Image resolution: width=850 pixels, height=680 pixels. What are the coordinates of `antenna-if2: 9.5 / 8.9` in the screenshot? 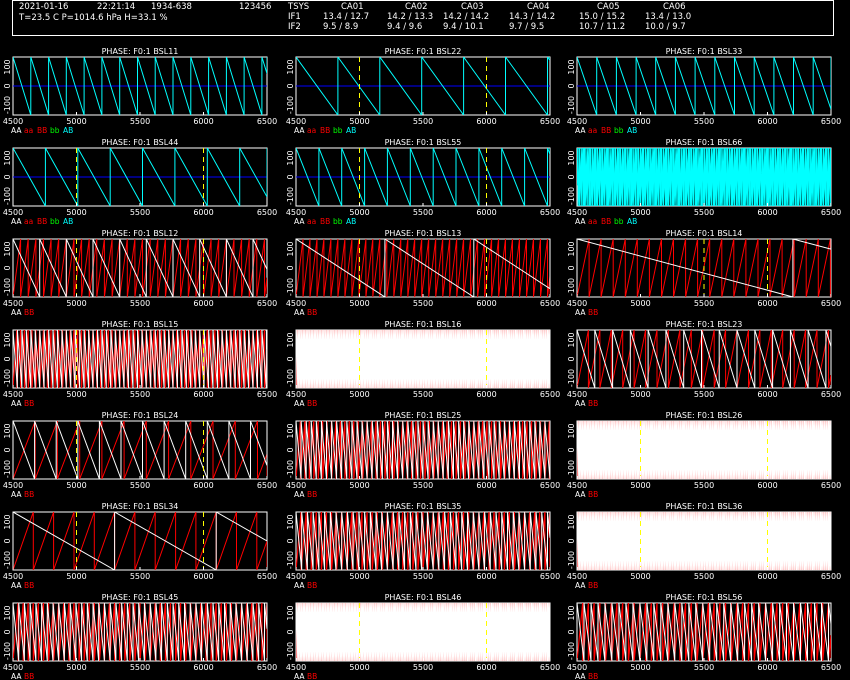 It's located at (341, 27).